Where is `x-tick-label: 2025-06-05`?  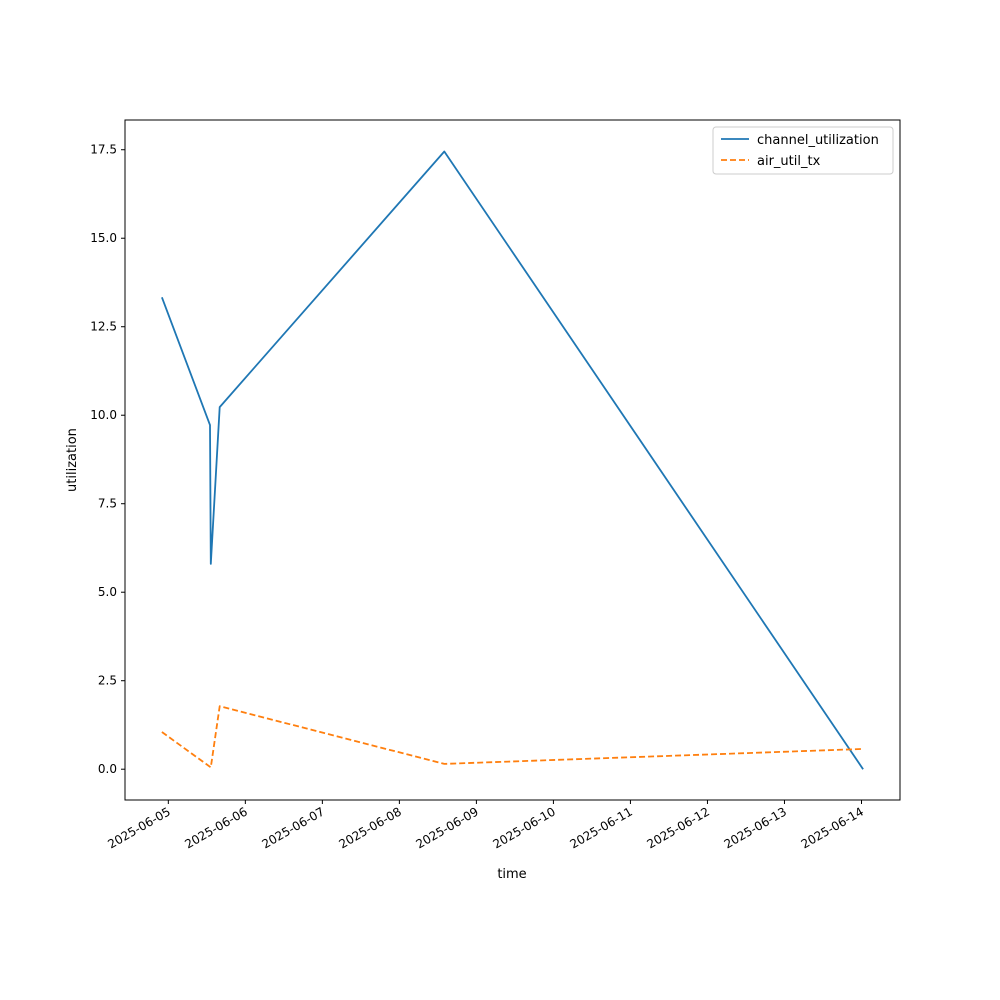
x-tick-label: 2025-06-05 is located at coordinates (138, 827).